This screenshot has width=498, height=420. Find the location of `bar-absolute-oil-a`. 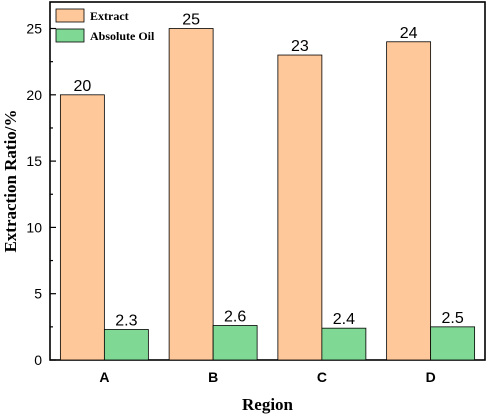

bar-absolute-oil-a is located at coordinates (126, 345).